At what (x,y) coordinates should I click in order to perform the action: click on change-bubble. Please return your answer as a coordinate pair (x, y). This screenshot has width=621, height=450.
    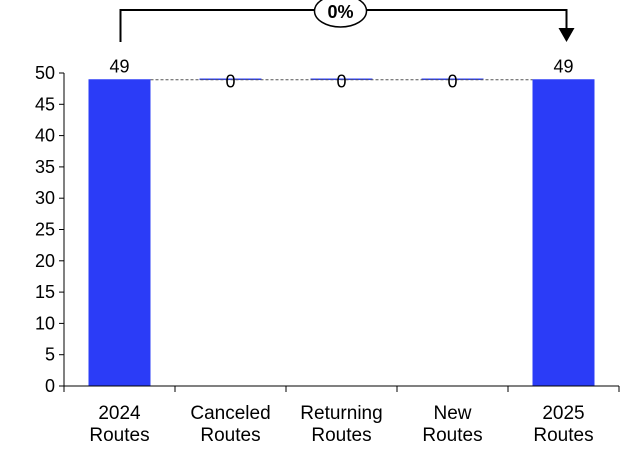
    Looking at the image, I should click on (340, 14).